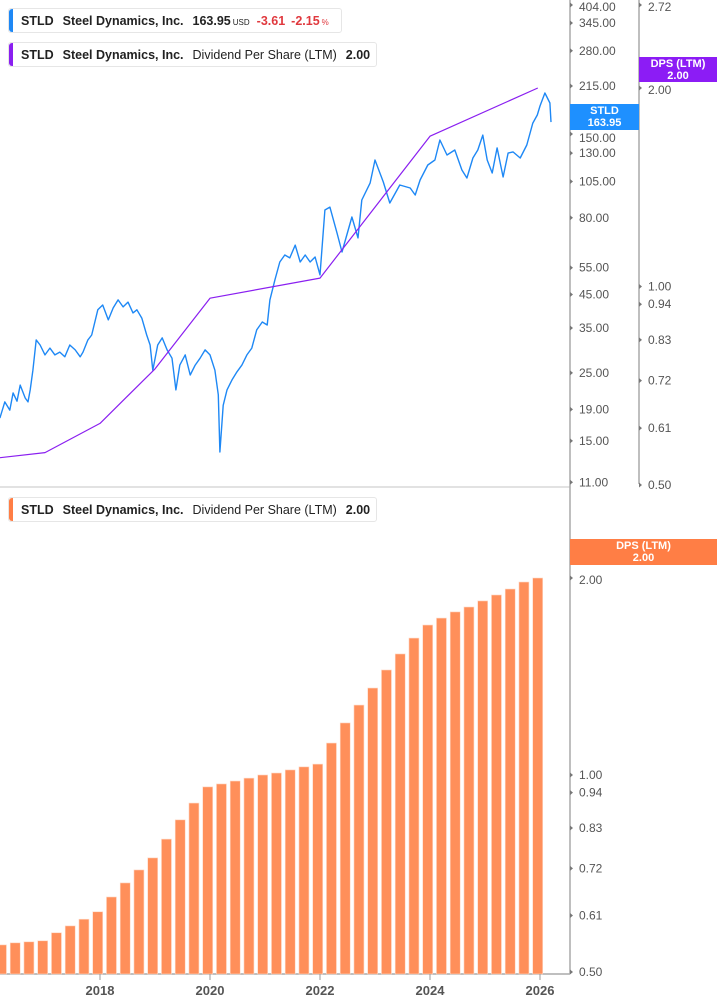 This screenshot has width=717, height=1005. I want to click on price-axis-tick-label: 11.00, so click(593, 482).